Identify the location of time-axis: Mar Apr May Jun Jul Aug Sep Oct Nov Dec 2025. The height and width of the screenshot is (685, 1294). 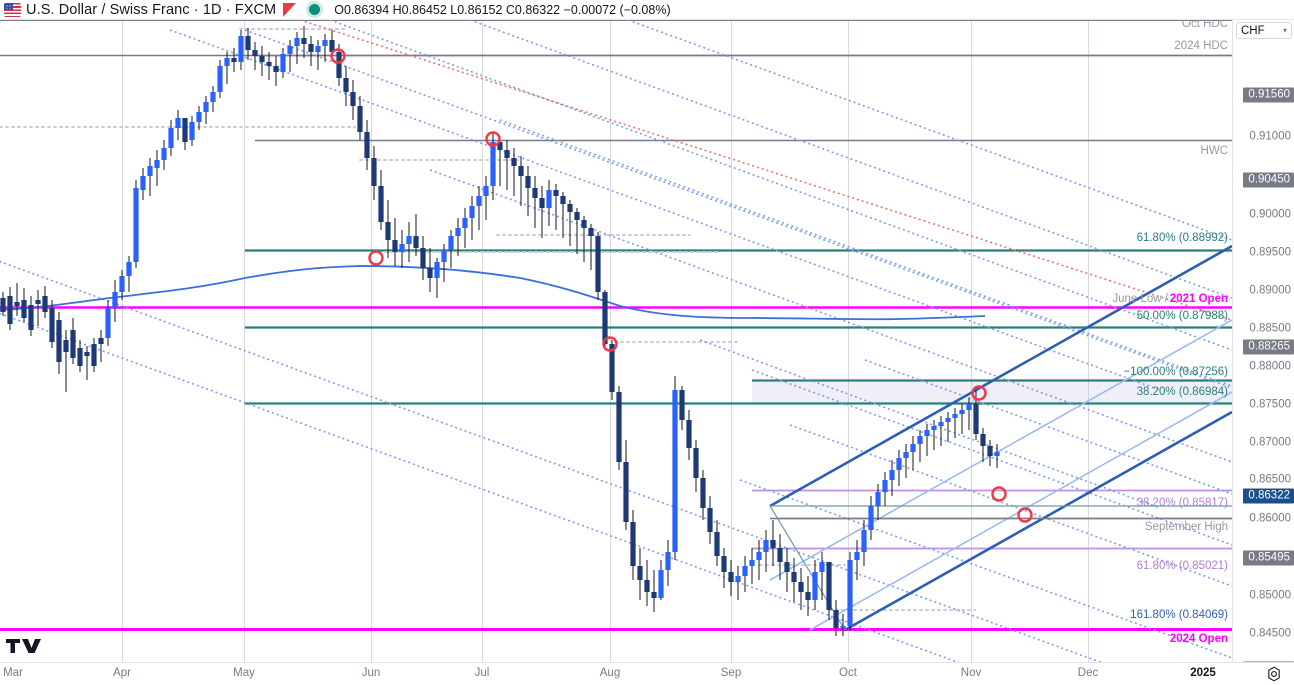
(647, 673).